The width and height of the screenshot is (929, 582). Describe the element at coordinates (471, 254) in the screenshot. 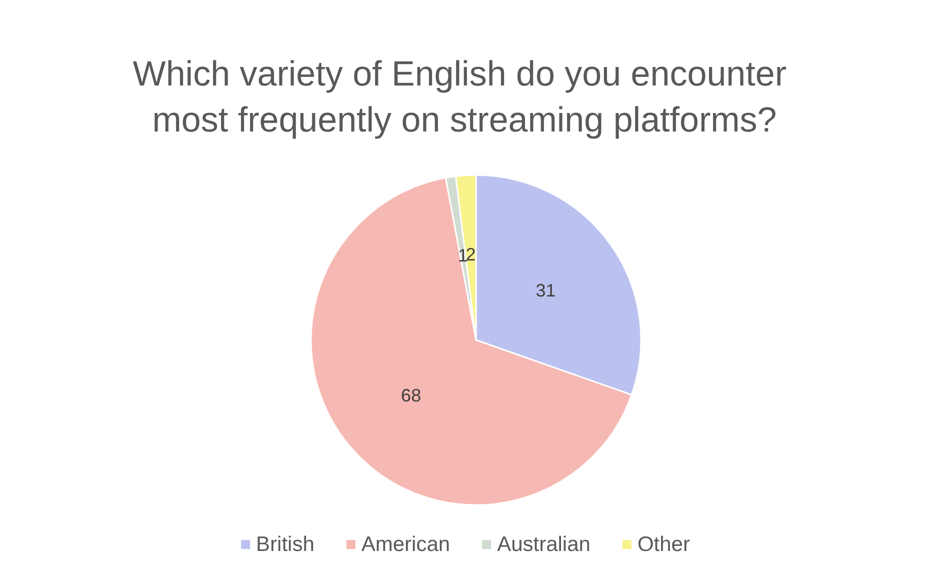

I see `data-label: 2` at that location.